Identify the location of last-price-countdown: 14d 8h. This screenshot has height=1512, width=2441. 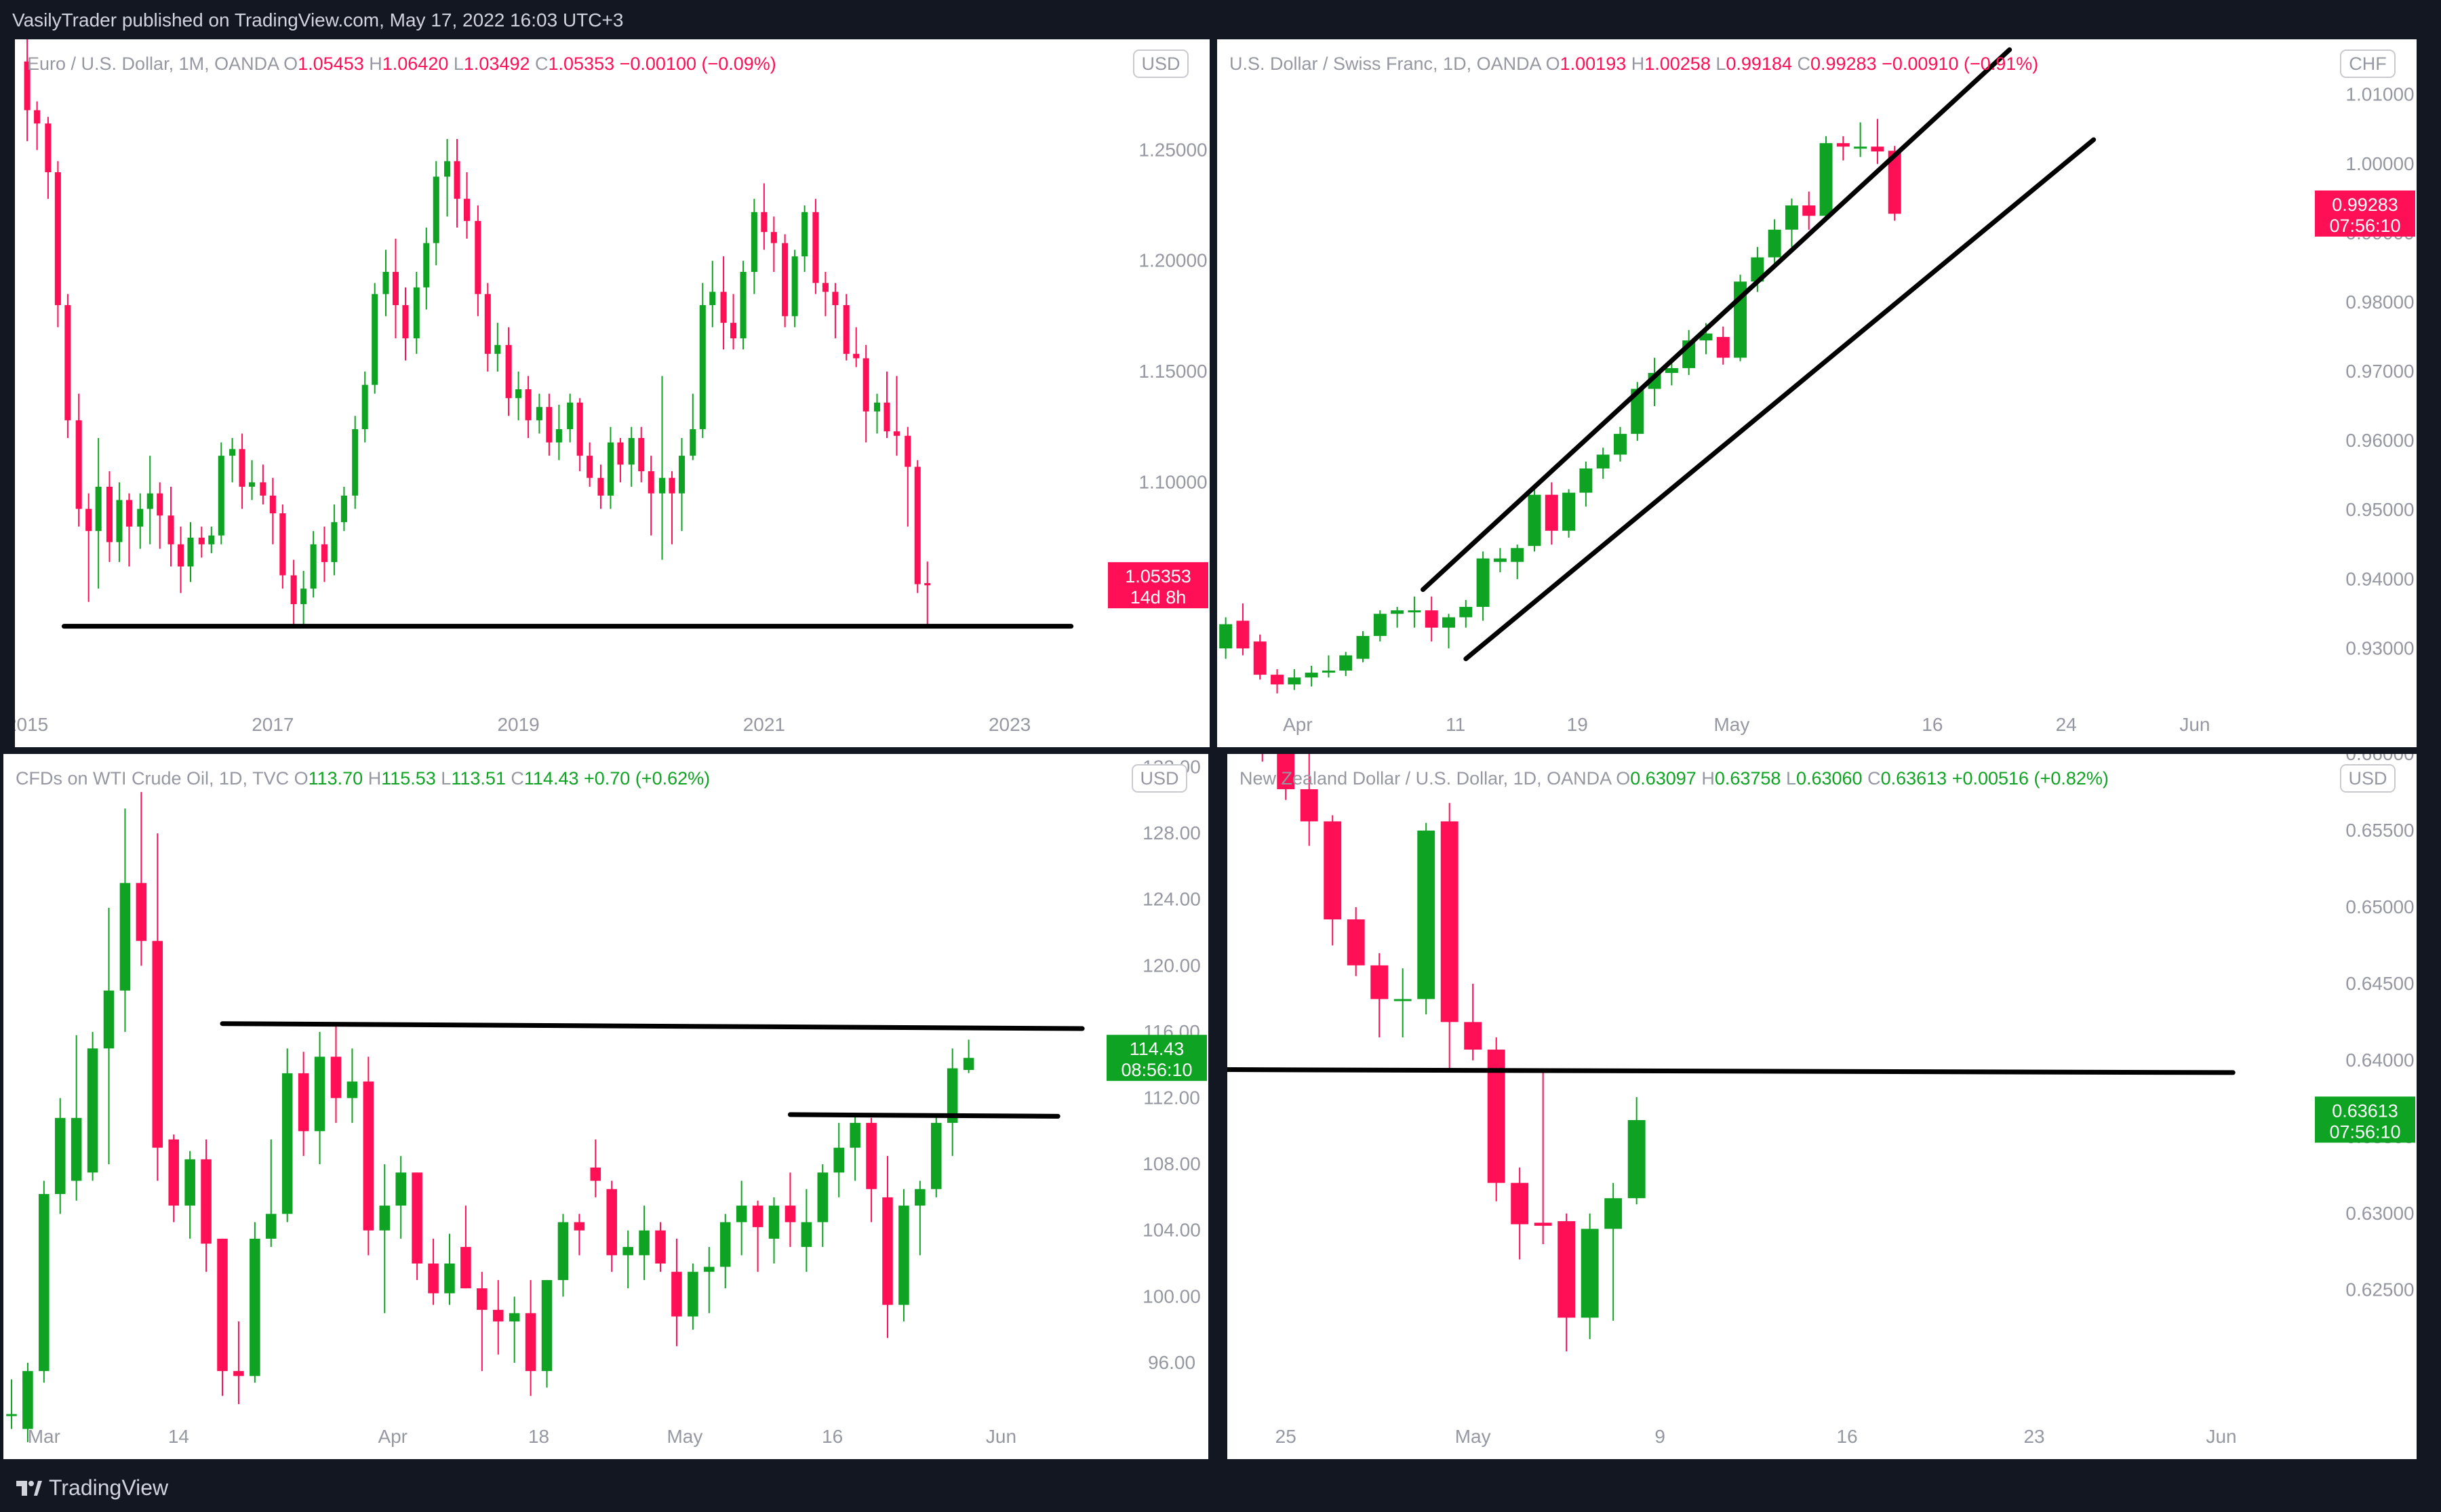
(1158, 597).